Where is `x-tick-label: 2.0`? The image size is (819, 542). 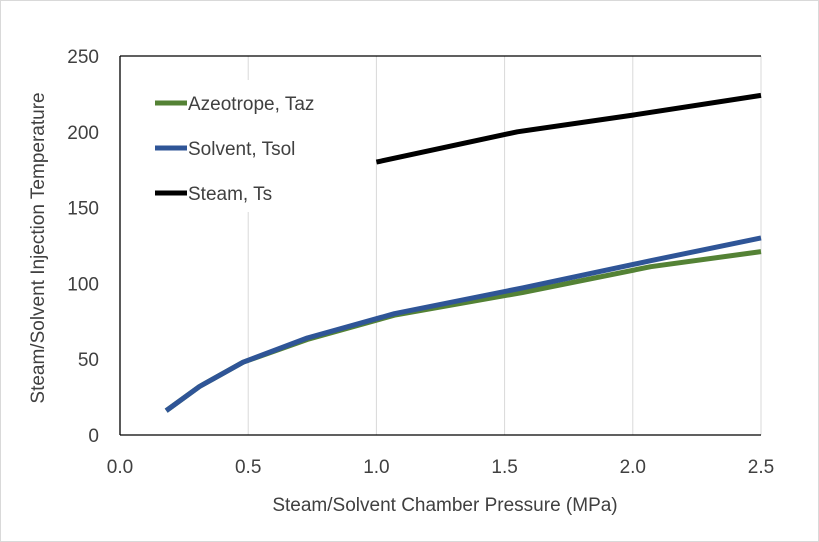 x-tick-label: 2.0 is located at coordinates (633, 467).